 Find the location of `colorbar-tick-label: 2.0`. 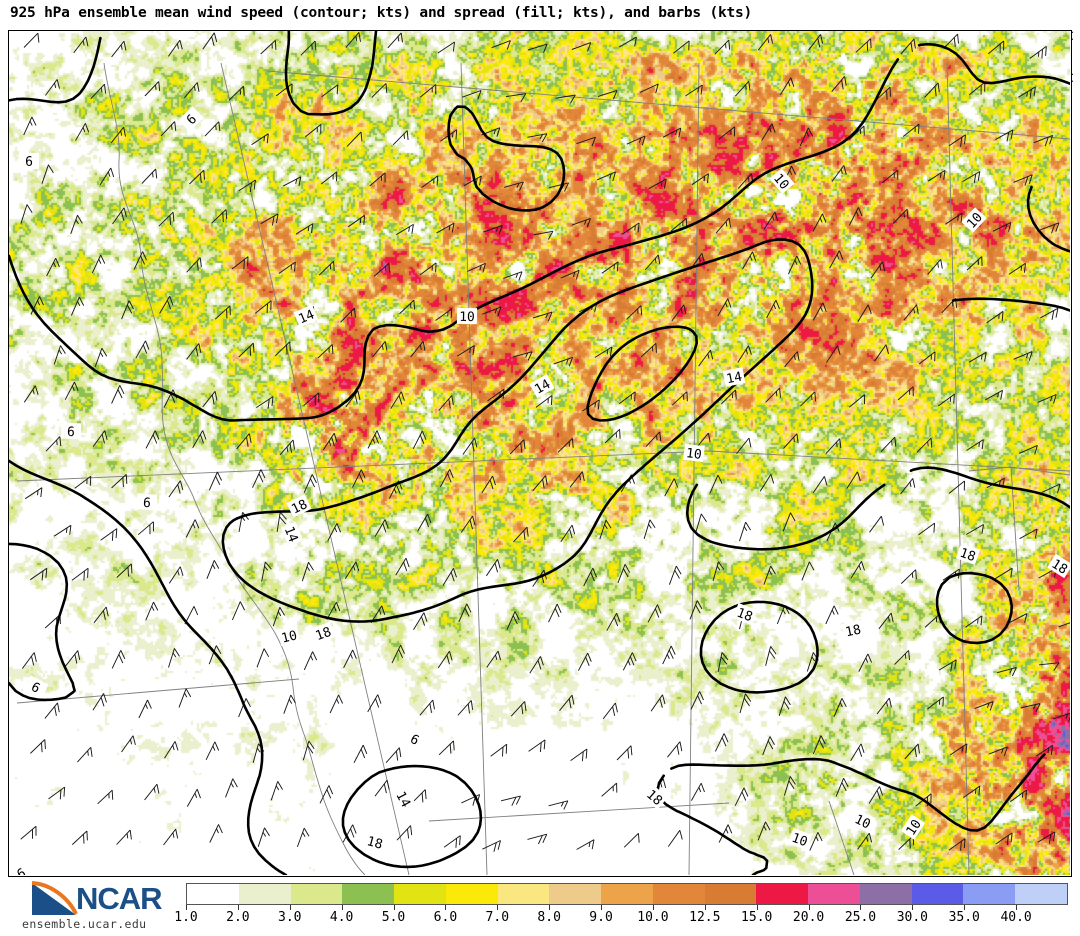

colorbar-tick-label: 2.0 is located at coordinates (238, 917).